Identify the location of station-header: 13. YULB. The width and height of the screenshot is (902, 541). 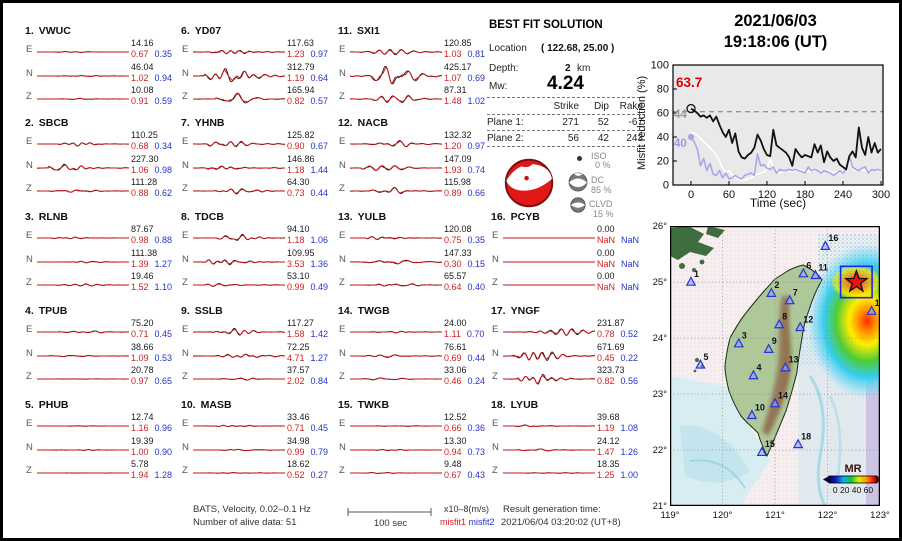
(362, 217).